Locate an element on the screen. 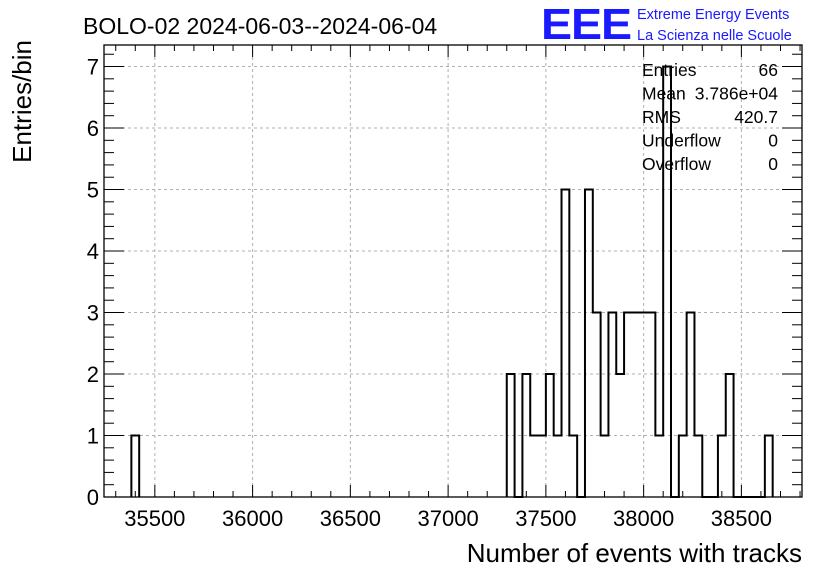  eee-logo-line2: La Scienza nelle Scuole is located at coordinates (714, 36).